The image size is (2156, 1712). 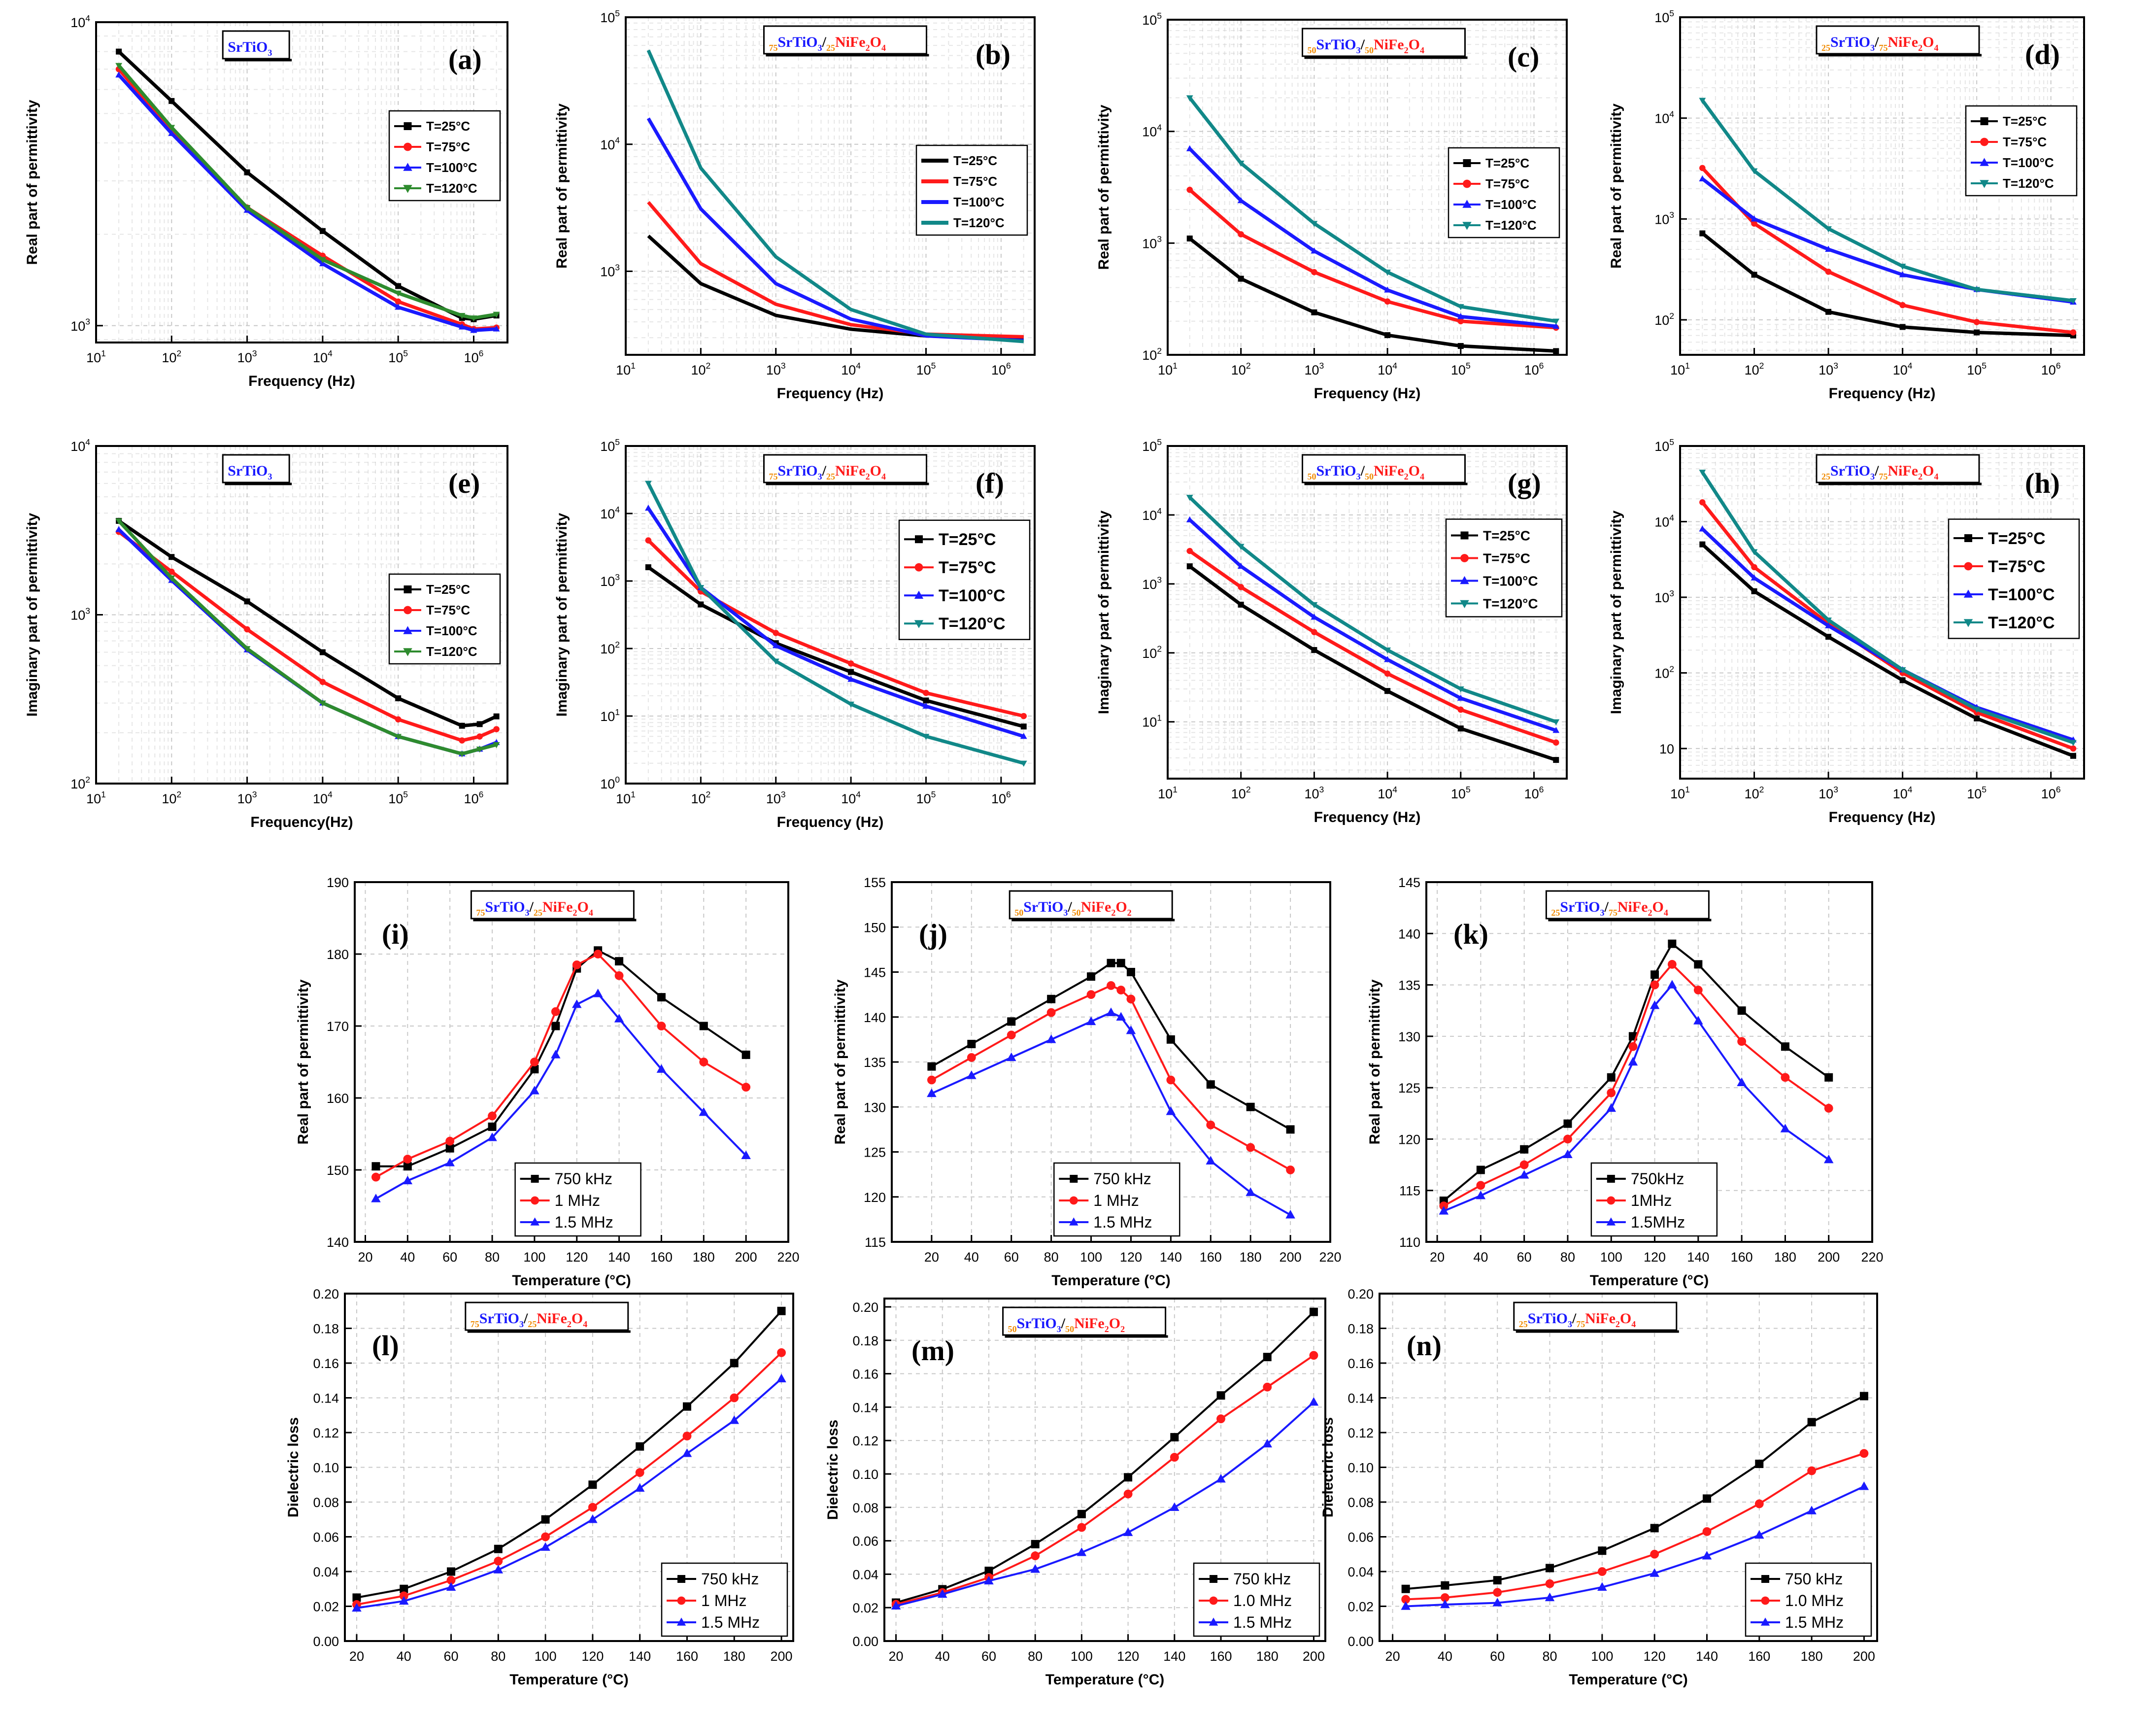 What do you see at coordinates (1610, 908) in the screenshot?
I see `title-text: 25SrTiO3/75NiFe2O4` at bounding box center [1610, 908].